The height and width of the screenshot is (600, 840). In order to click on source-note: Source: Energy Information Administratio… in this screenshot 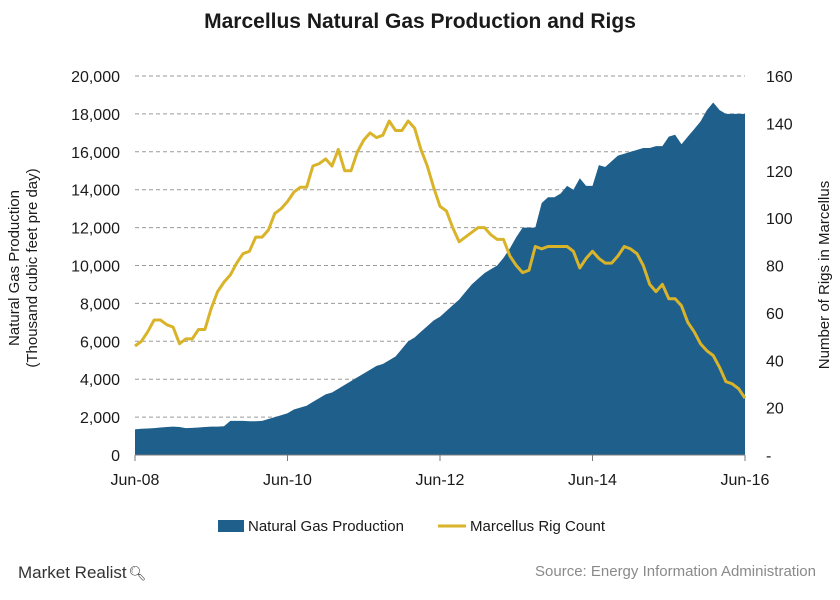, I will do `click(675, 571)`.